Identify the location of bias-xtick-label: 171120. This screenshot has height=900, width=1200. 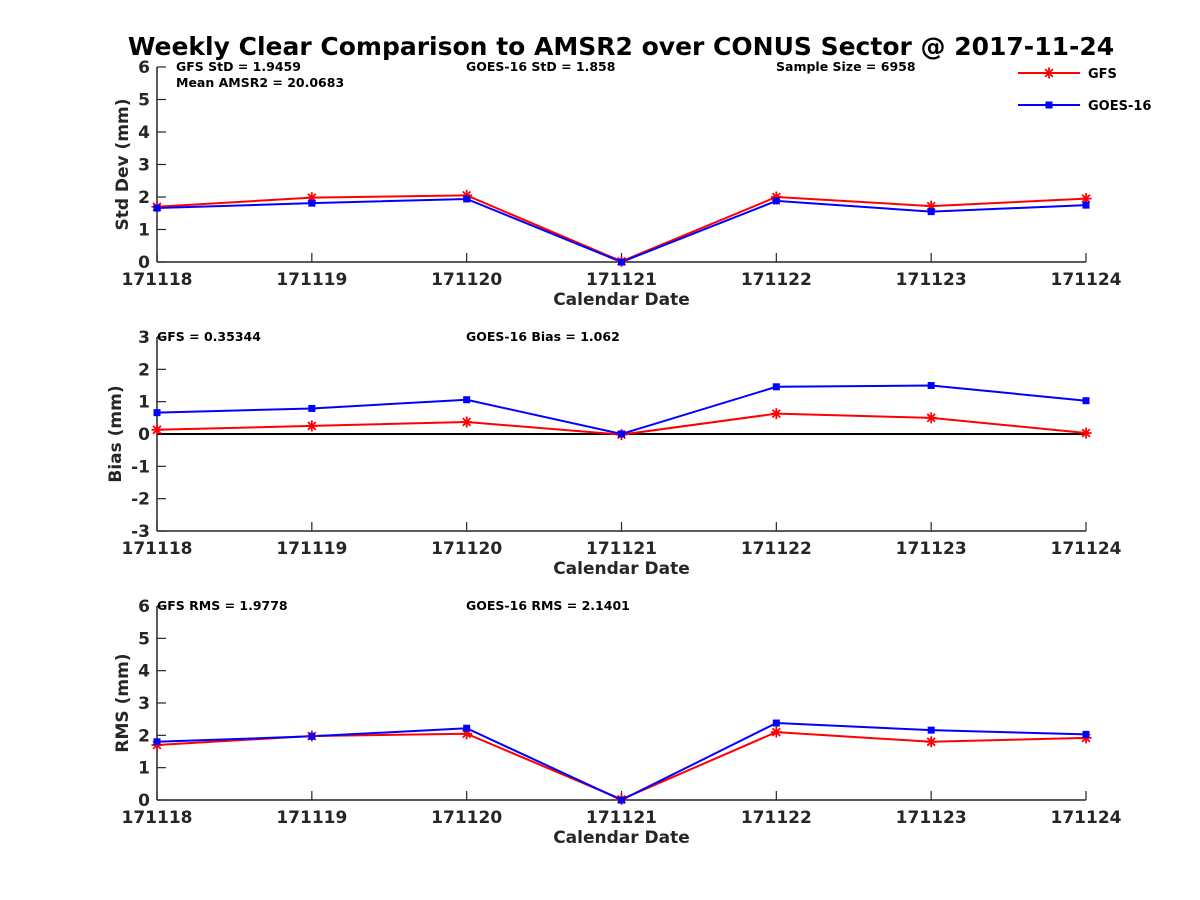
(466, 549).